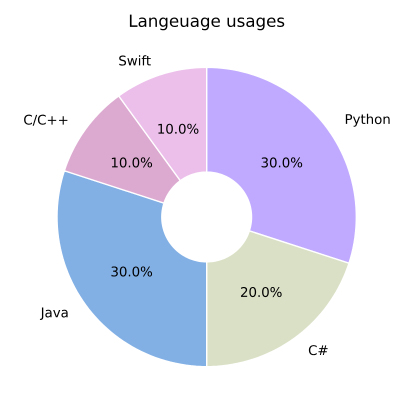 The width and height of the screenshot is (414, 409). I want to click on slice-label: Python, so click(368, 120).